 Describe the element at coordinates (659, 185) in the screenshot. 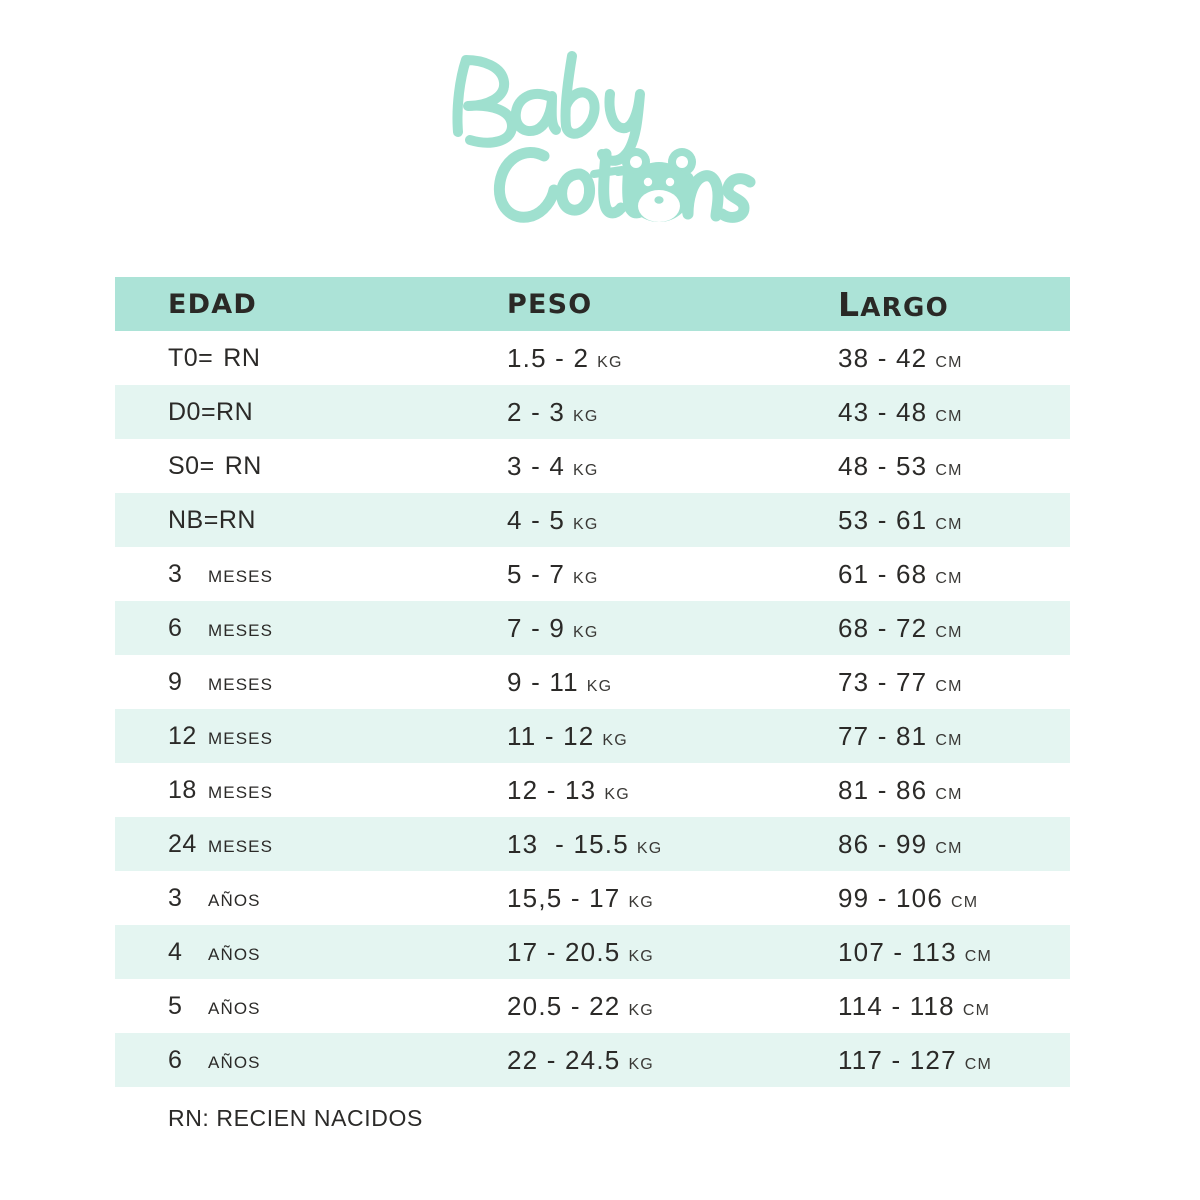

I see `teddy-bear-icon` at that location.